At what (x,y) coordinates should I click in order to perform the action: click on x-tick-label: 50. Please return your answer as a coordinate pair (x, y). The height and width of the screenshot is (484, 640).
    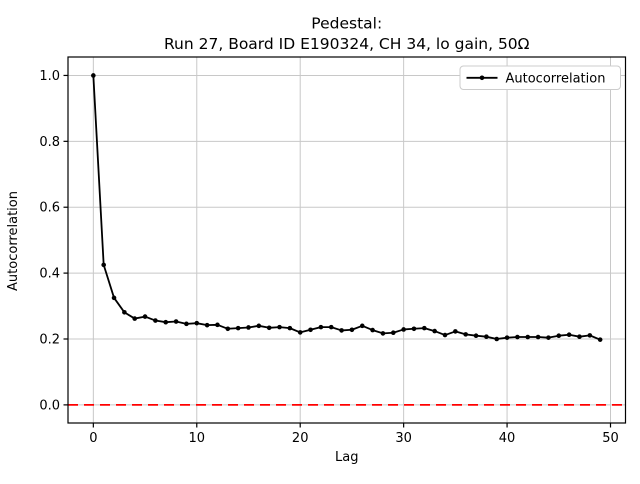
    Looking at the image, I should click on (610, 438).